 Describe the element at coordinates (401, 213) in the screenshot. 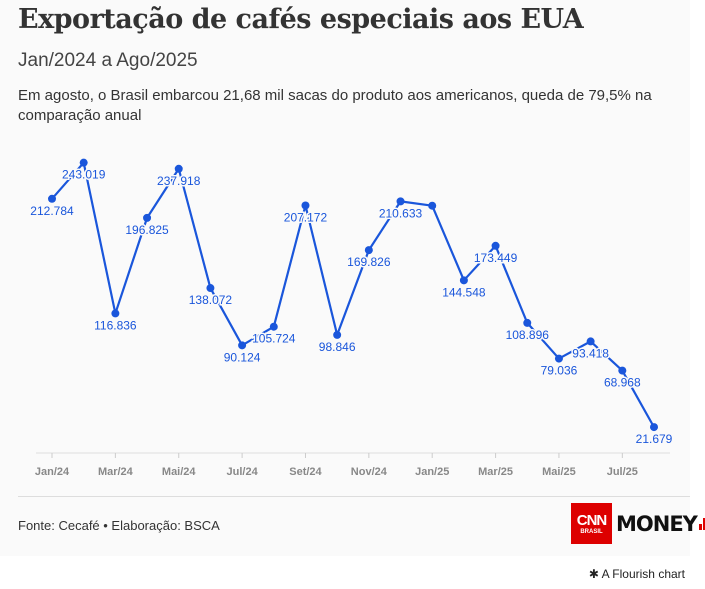

I see `data-label: 210.633` at that location.